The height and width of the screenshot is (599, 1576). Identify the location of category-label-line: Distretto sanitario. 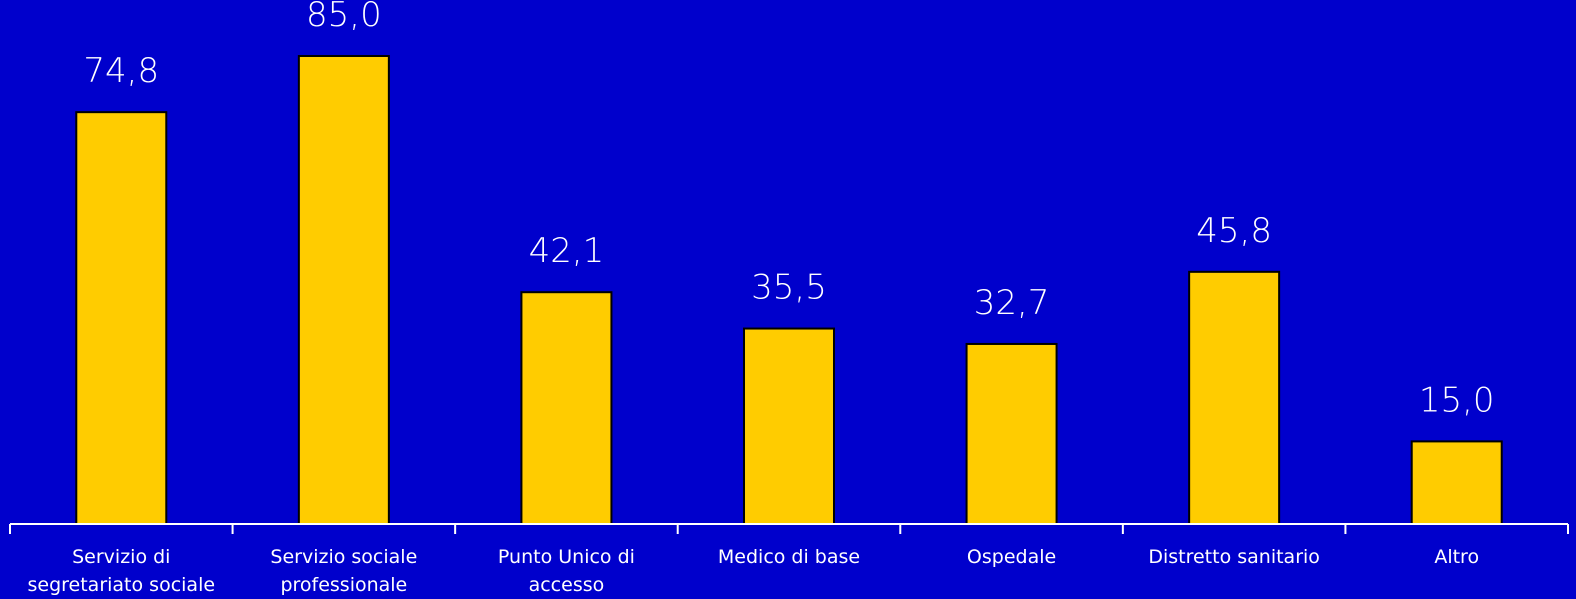
(1234, 557).